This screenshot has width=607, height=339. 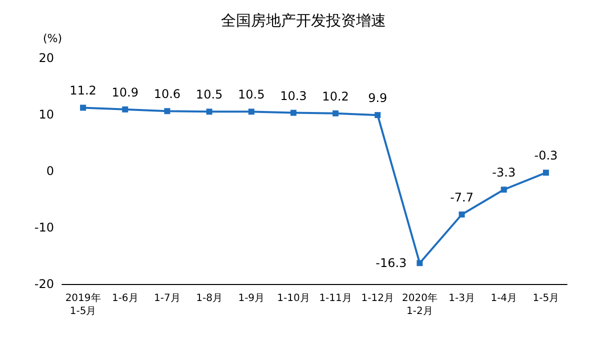 What do you see at coordinates (167, 298) in the screenshot?
I see `x-tick-label: 1-7月` at bounding box center [167, 298].